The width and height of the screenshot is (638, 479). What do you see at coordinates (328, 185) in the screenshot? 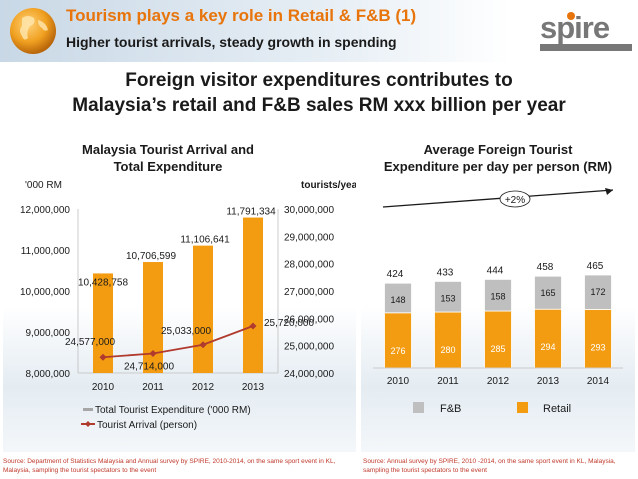
I see `right-axis-unit: tourists/year` at bounding box center [328, 185].